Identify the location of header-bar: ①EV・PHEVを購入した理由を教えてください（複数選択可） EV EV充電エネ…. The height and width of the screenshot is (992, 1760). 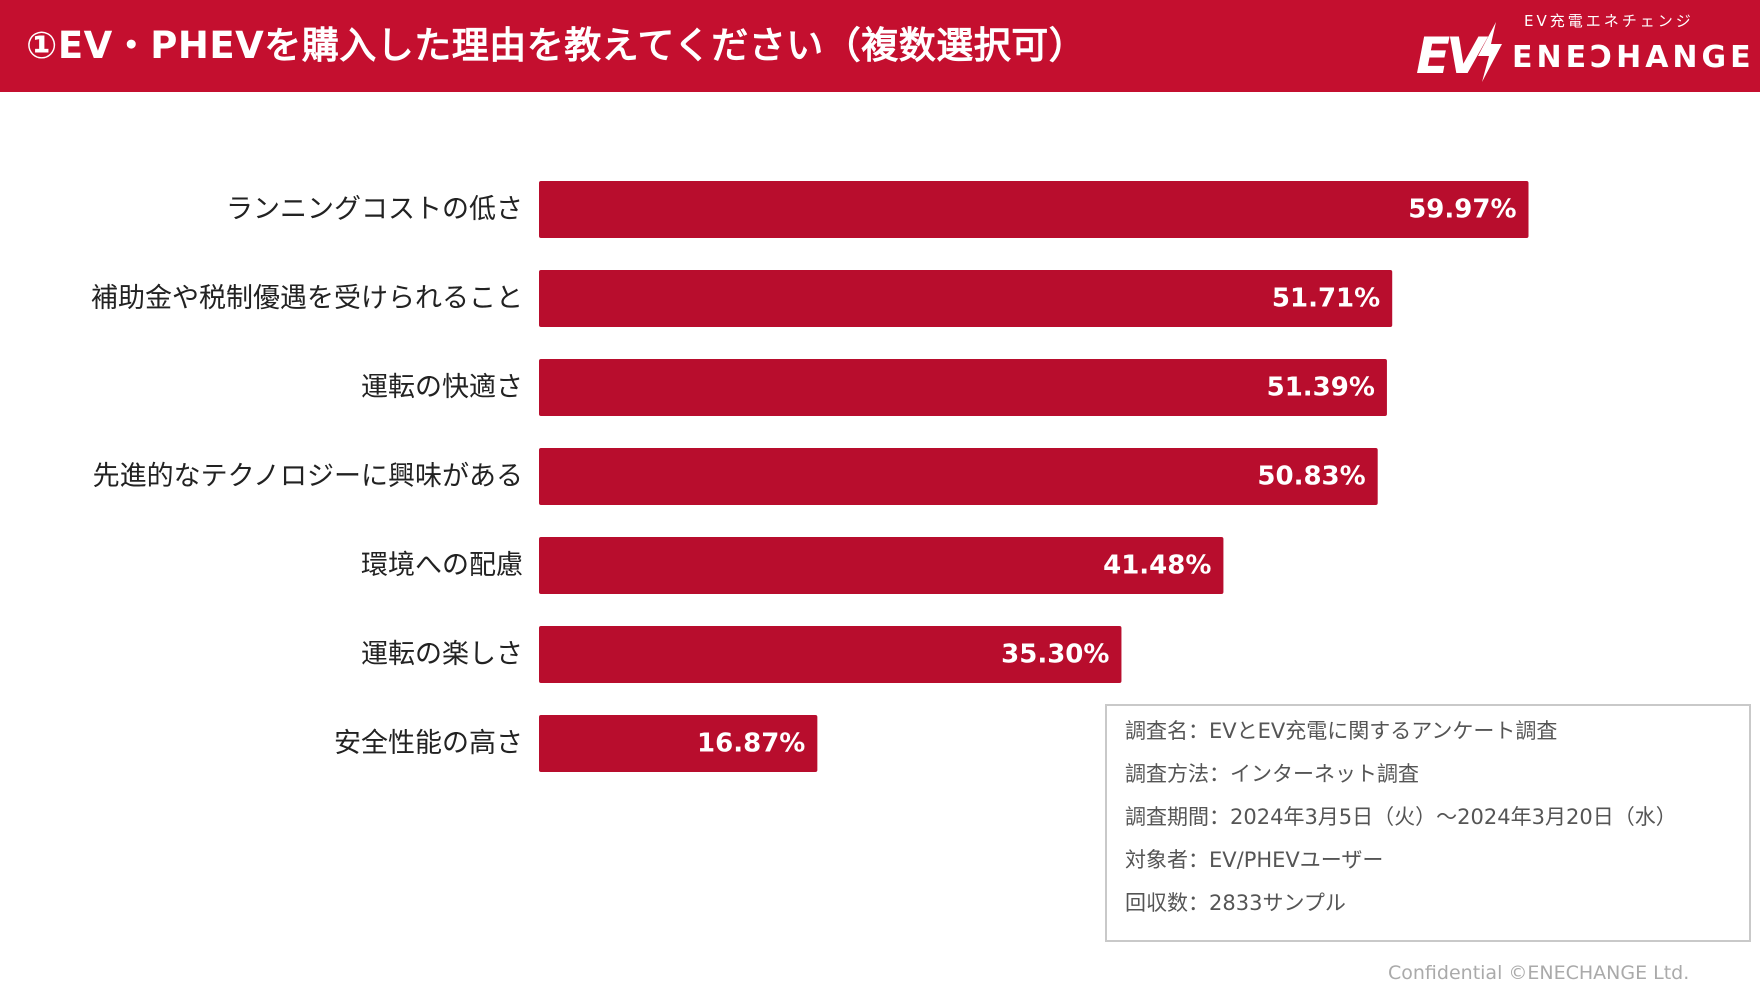
(880, 46).